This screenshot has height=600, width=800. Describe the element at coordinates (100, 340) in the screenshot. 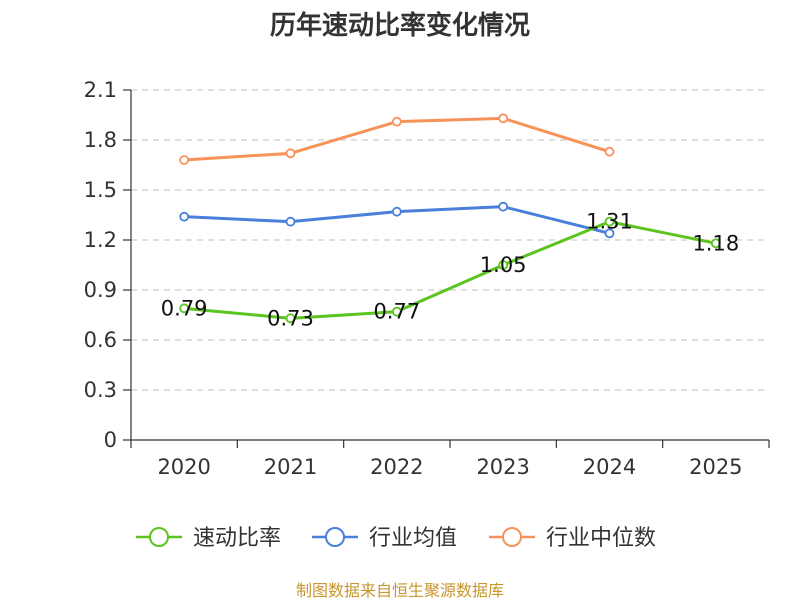

I see `y-tick-label: 0.6` at that location.